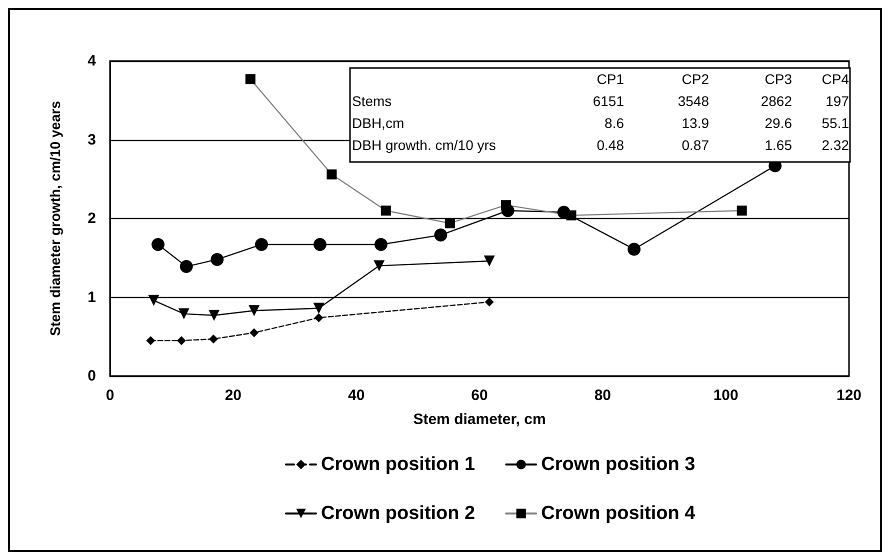 Image resolution: width=890 pixels, height=560 pixels. What do you see at coordinates (836, 79) in the screenshot?
I see `annotation: CP4` at bounding box center [836, 79].